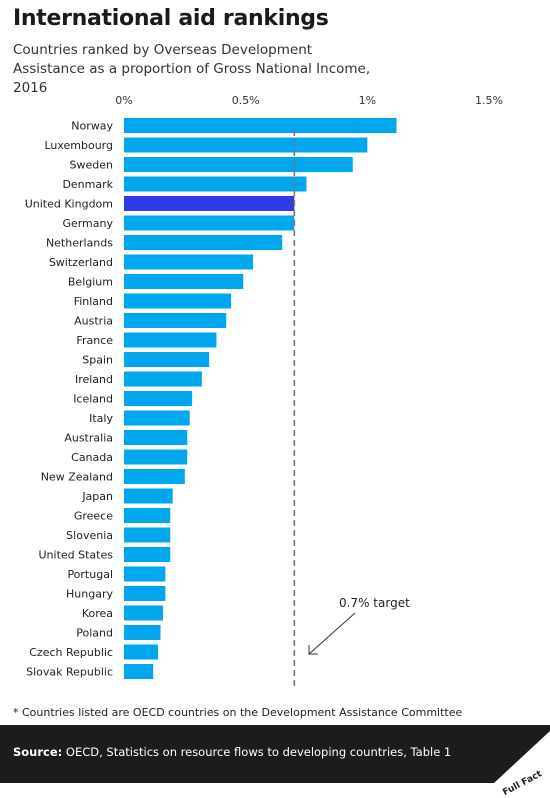 The height and width of the screenshot is (798, 550). What do you see at coordinates (522, 757) in the screenshot?
I see `brand-logo` at bounding box center [522, 757].